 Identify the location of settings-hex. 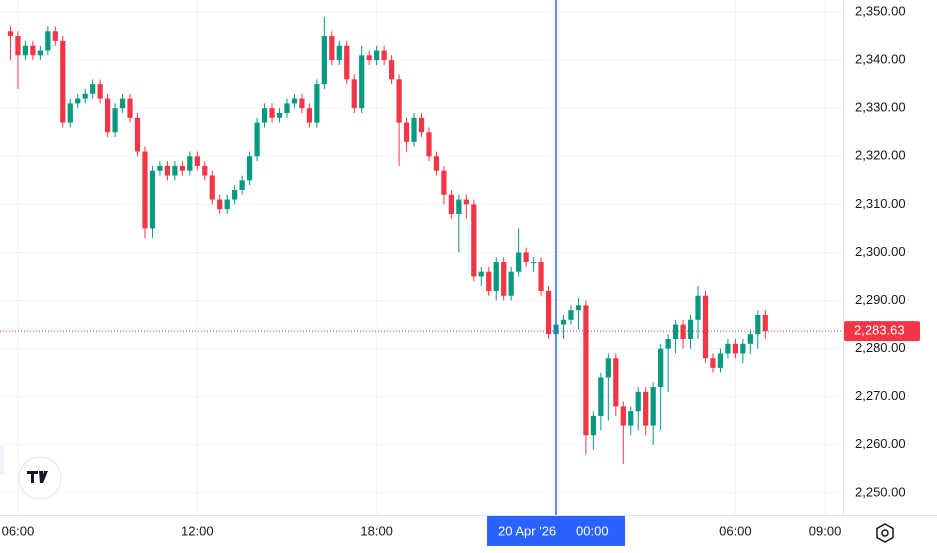
(885, 533).